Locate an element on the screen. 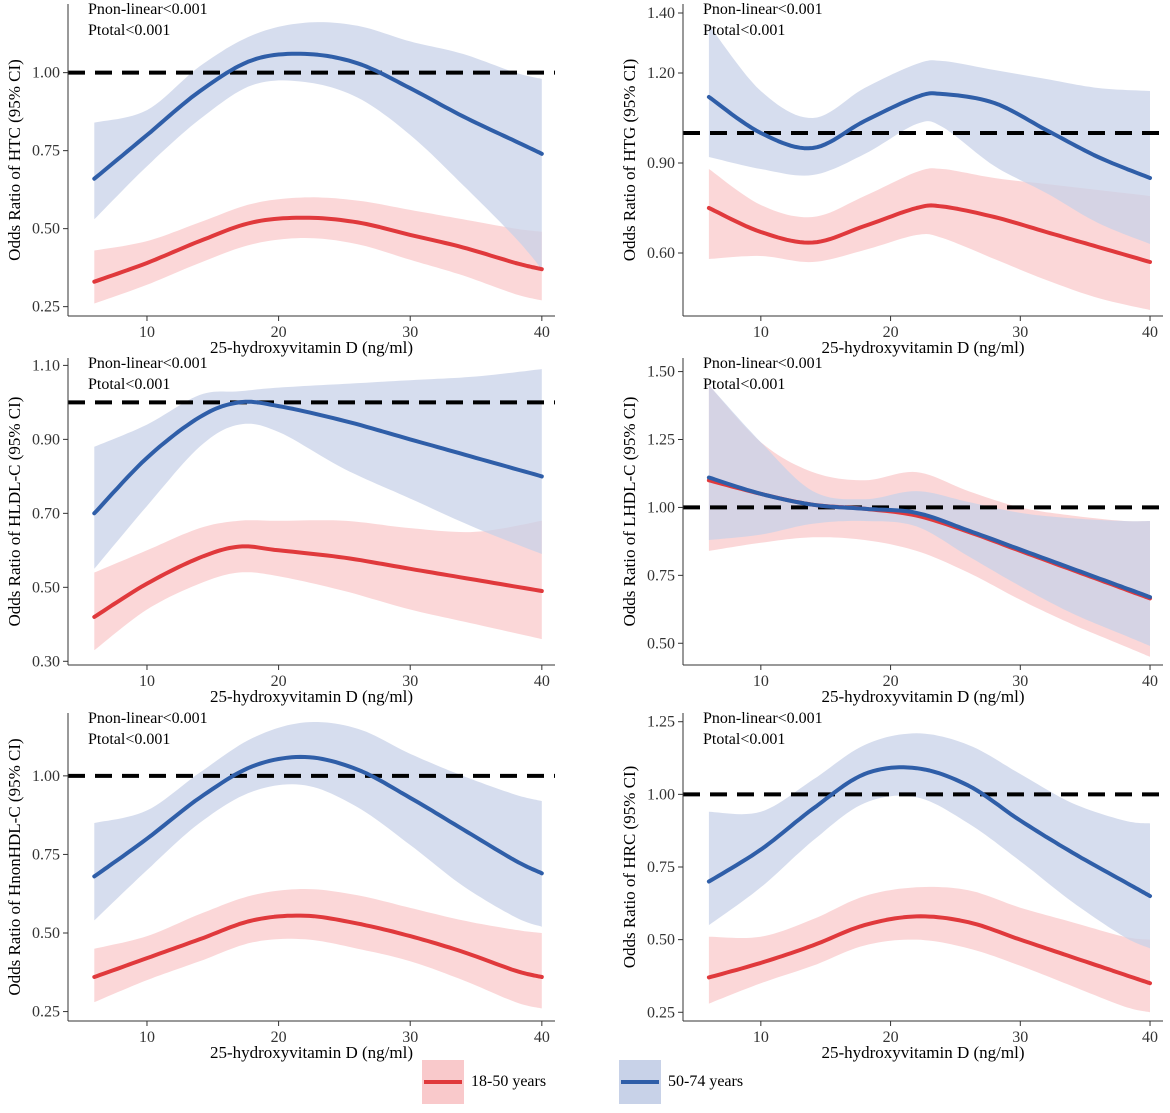 This screenshot has height=1113, width=1170. y-tick-label: 0.70 is located at coordinates (46, 513).